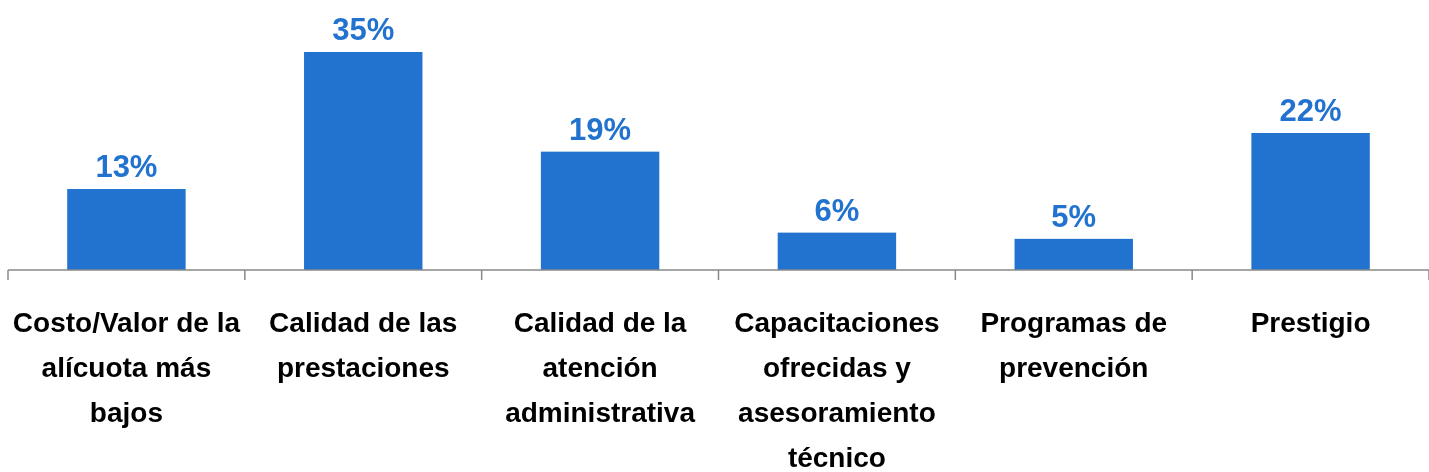 This screenshot has height=472, width=1429. I want to click on x-tick-label: Costo/Valor de la alícuota más bajos, so click(126, 367).